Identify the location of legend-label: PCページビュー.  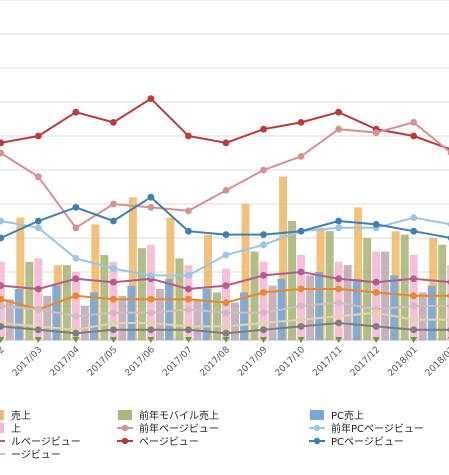
(367, 442).